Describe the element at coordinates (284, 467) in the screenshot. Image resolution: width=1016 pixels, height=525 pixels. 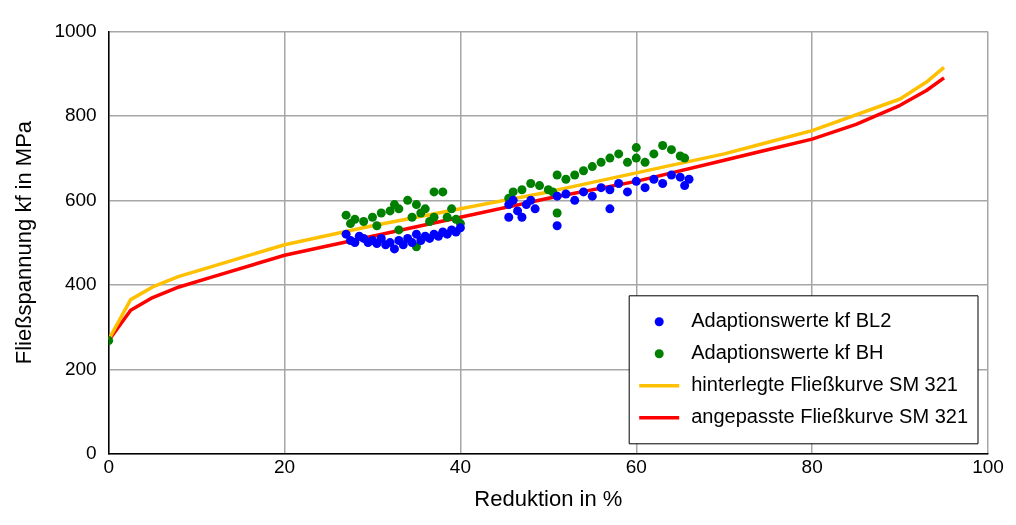
I see `x-tick-label: 20` at that location.